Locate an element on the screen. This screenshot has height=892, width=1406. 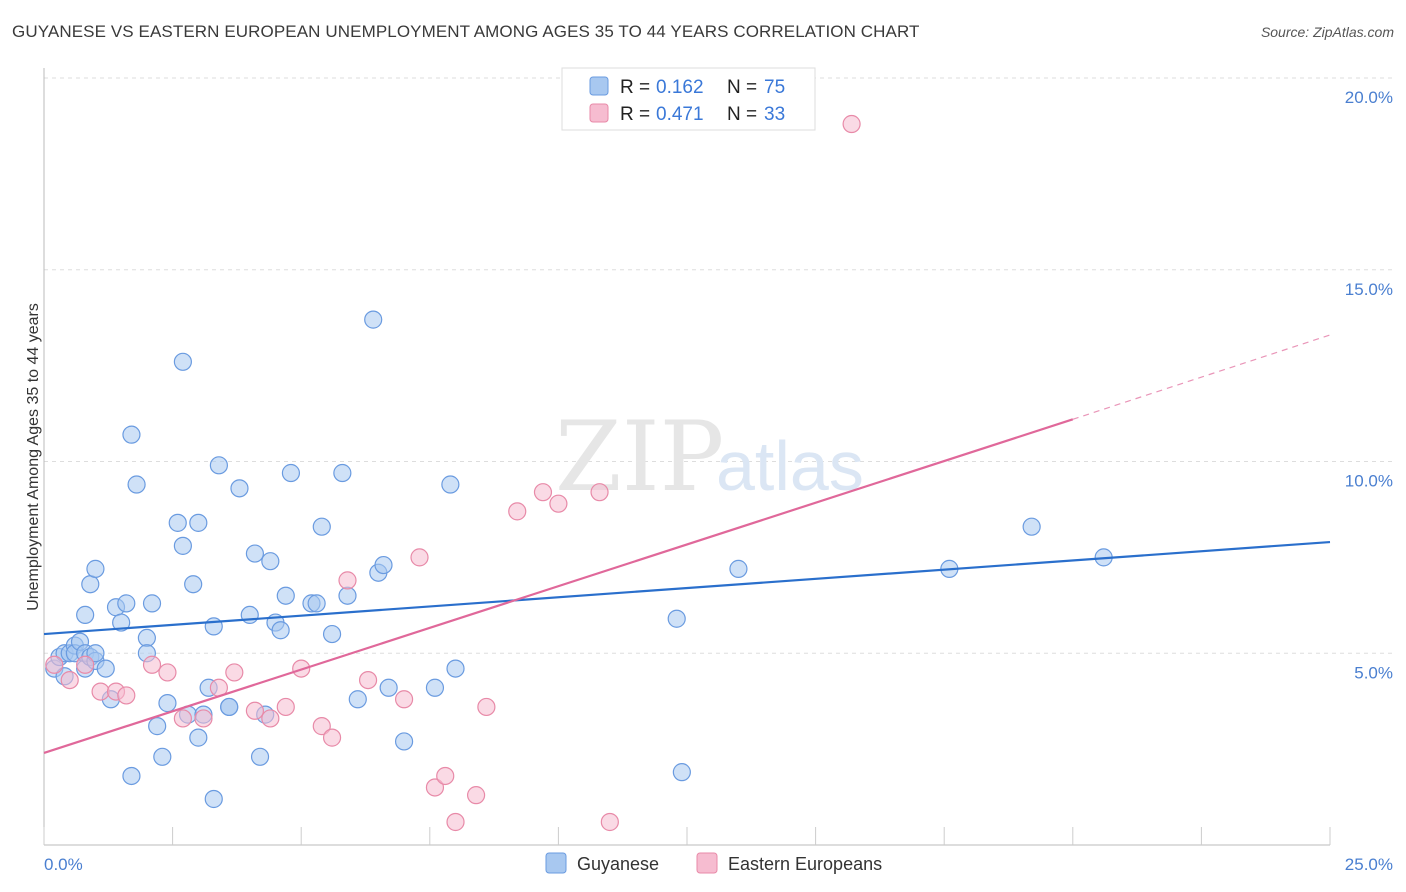
watermark-zip: ZIP is located at coordinates (639, 457).